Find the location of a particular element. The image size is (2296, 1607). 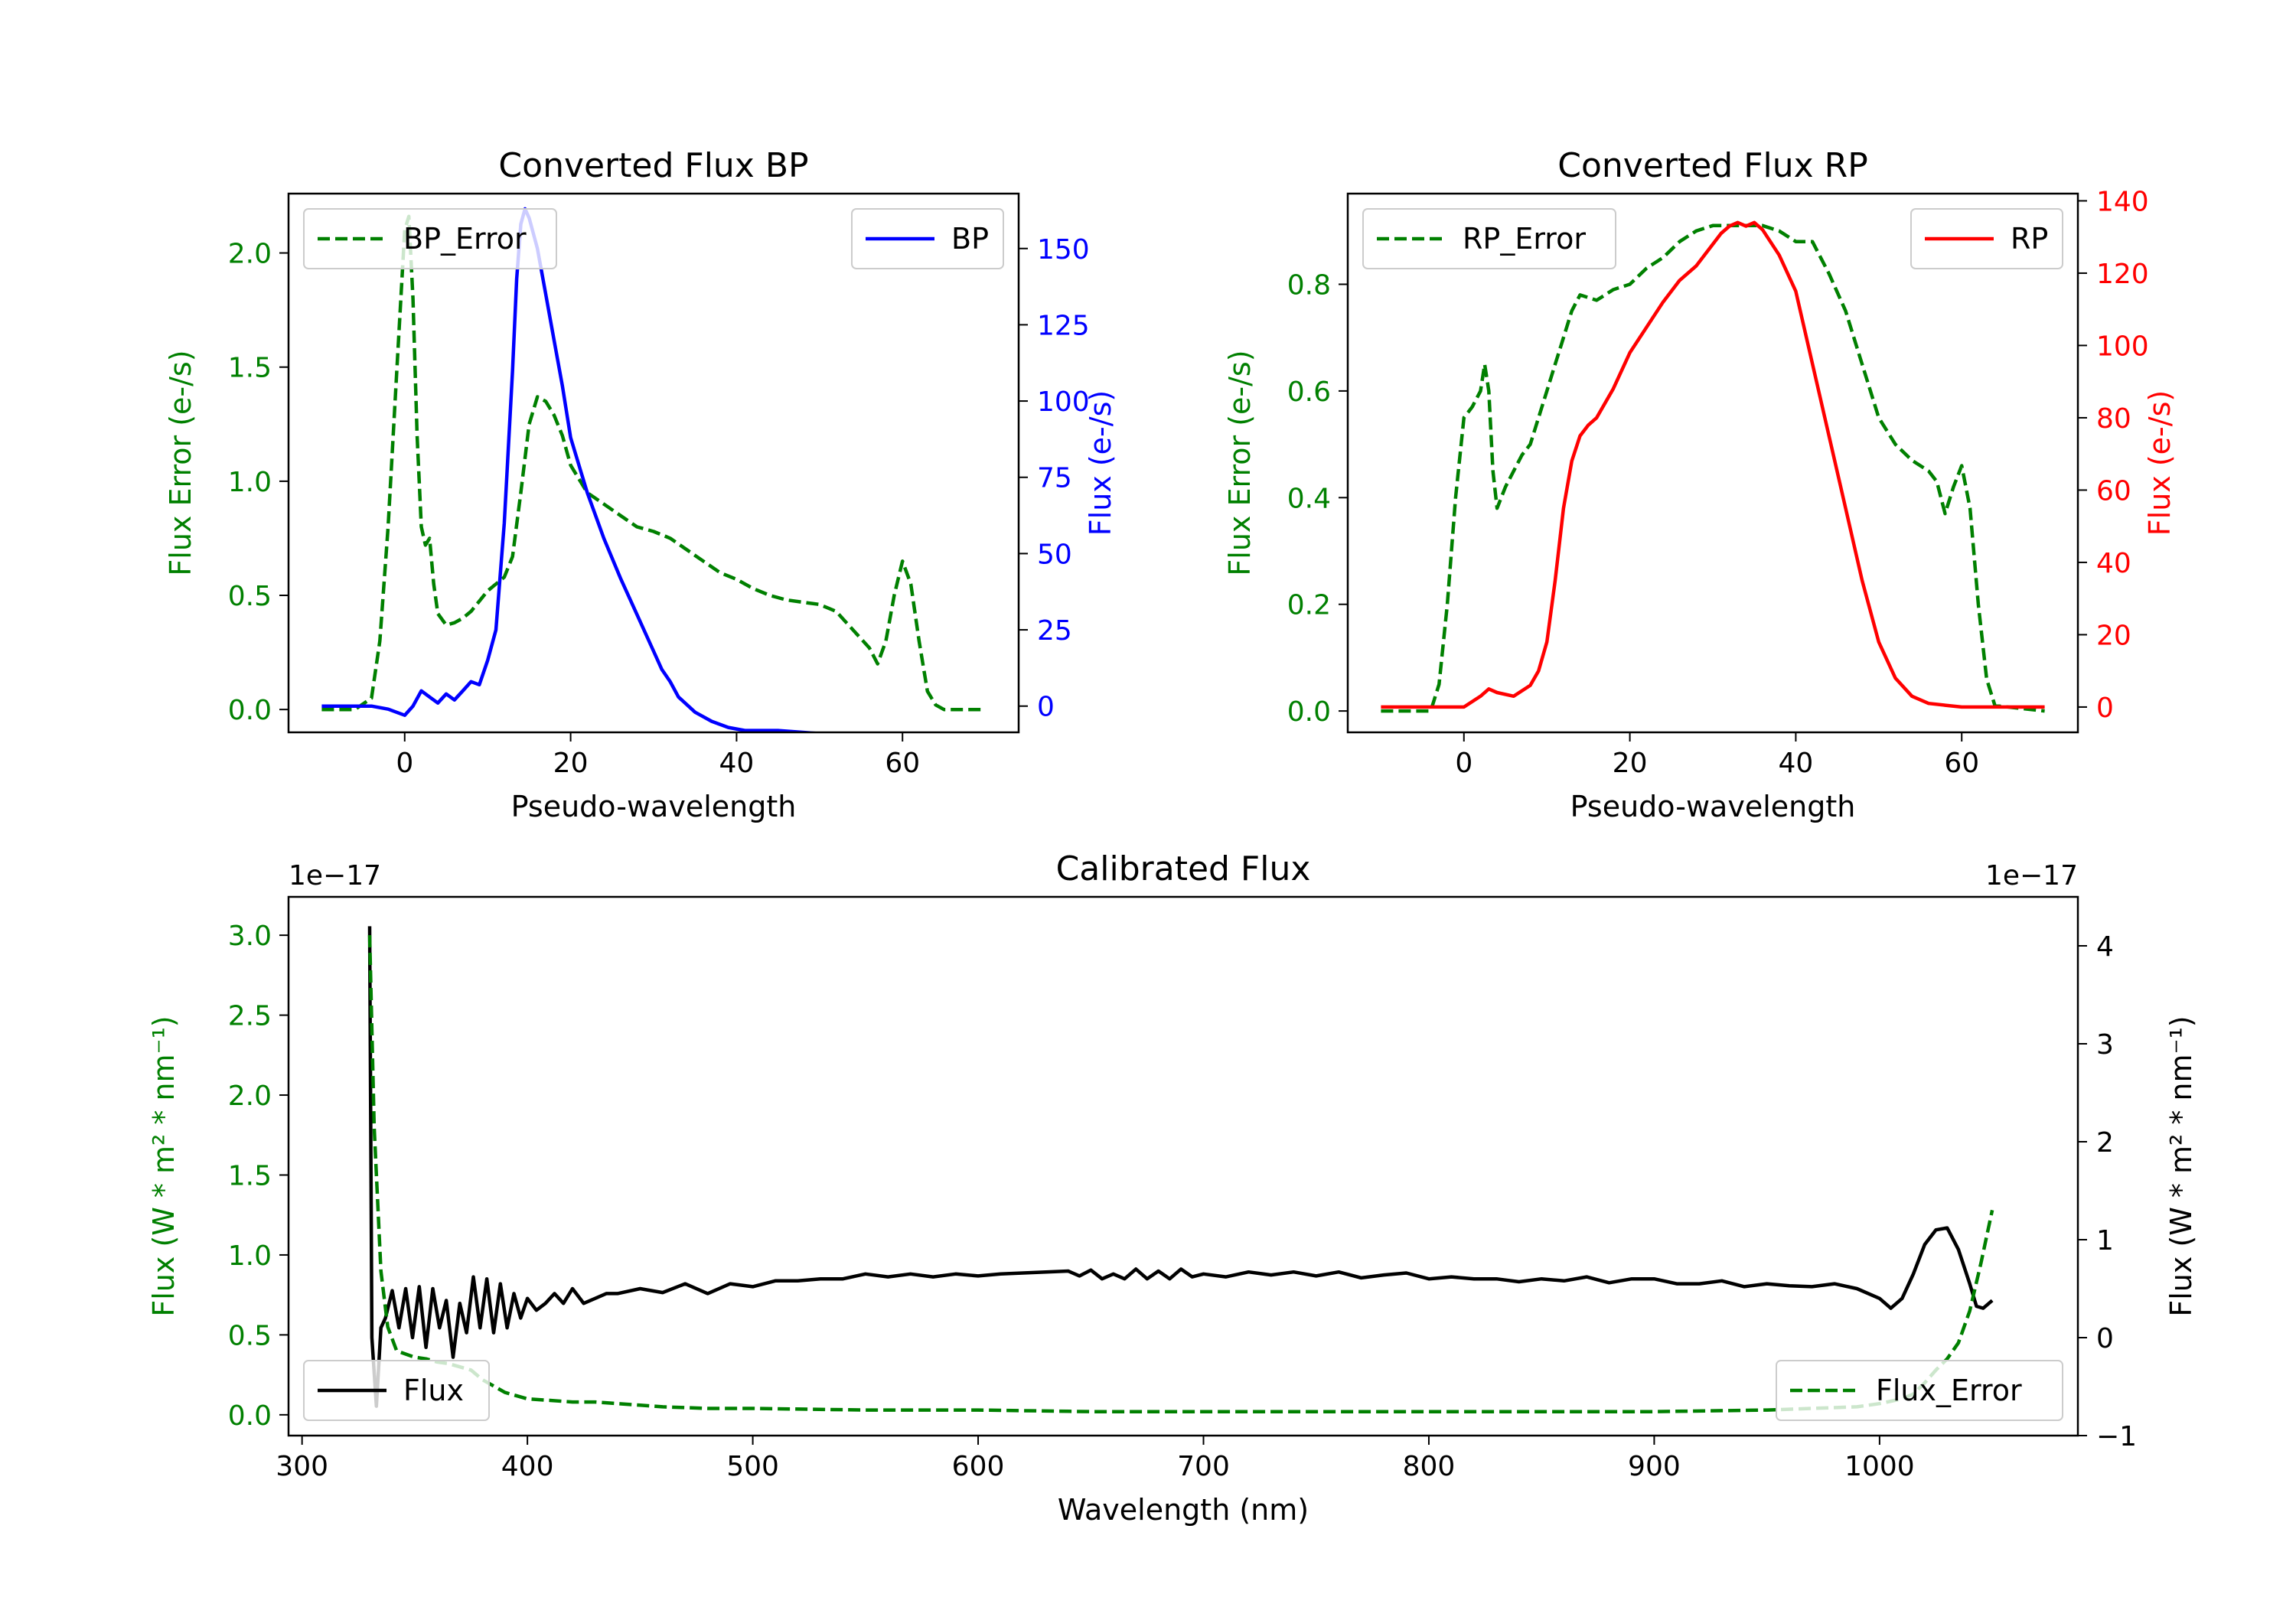

right-tick-label: 40 is located at coordinates (2113, 563).